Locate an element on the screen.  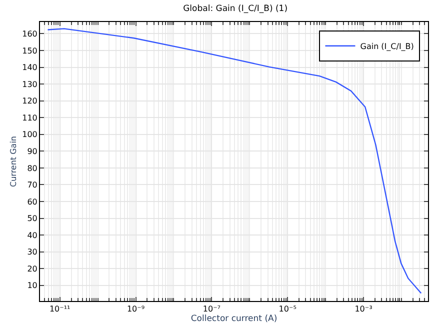
x-axis-title: Collector current (A) is located at coordinates (234, 319).